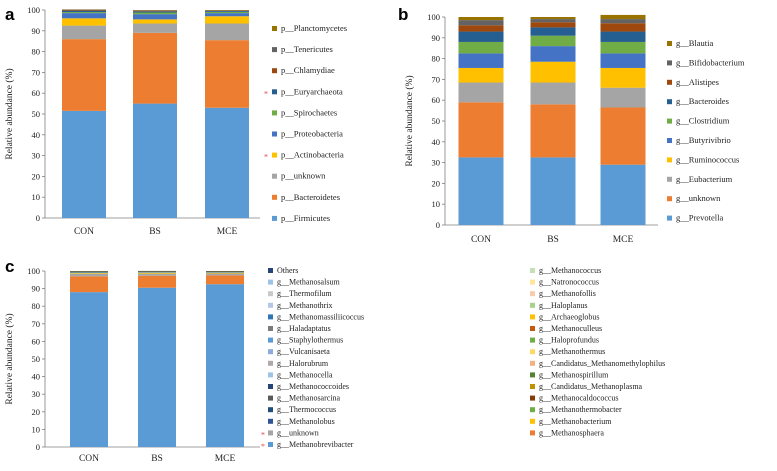  What do you see at coordinates (602, 363) in the screenshot?
I see `legend-label: g__Candidatus_Methanomethylophilus` at bounding box center [602, 363].